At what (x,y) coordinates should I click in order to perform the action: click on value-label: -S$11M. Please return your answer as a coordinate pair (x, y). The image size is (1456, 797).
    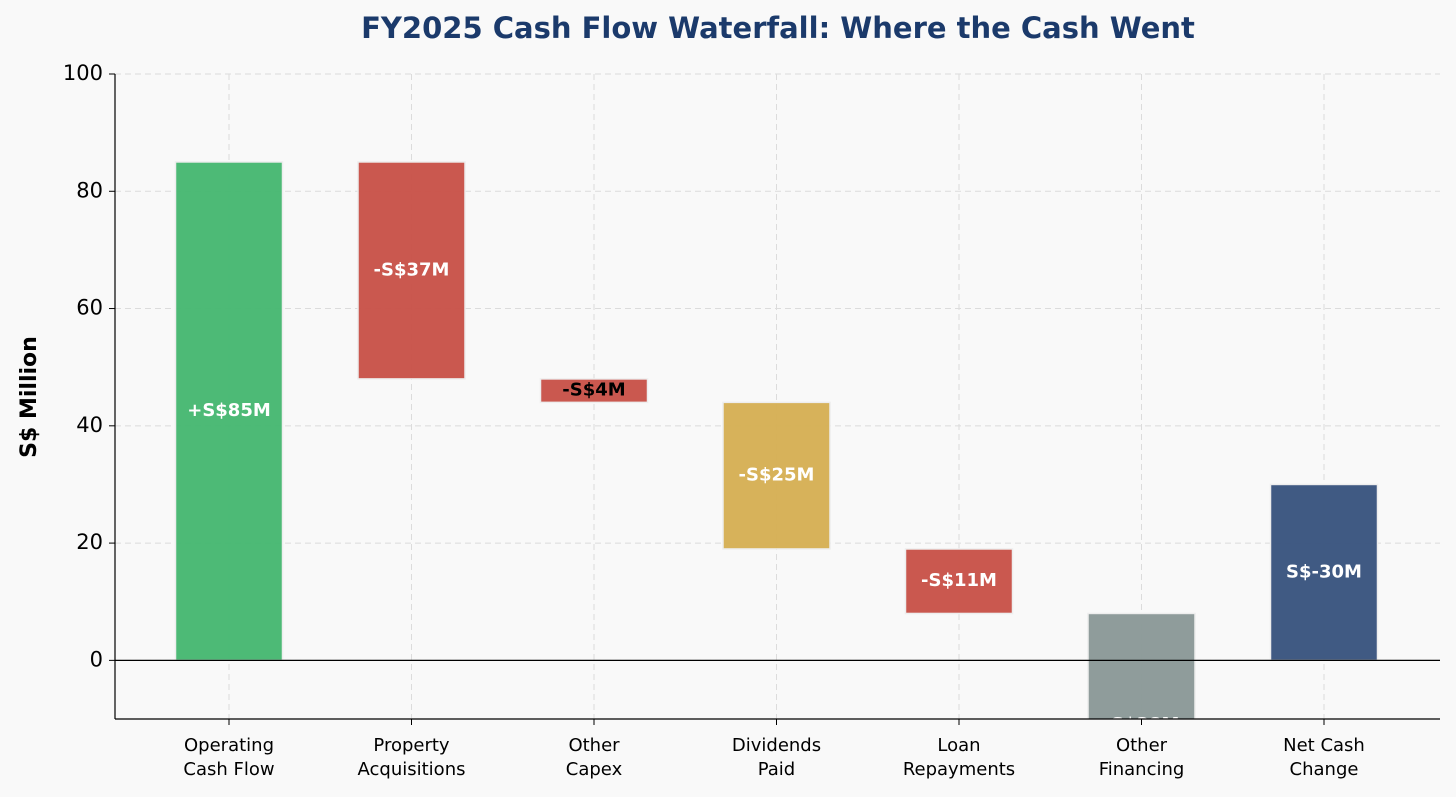
    Looking at the image, I should click on (959, 580).